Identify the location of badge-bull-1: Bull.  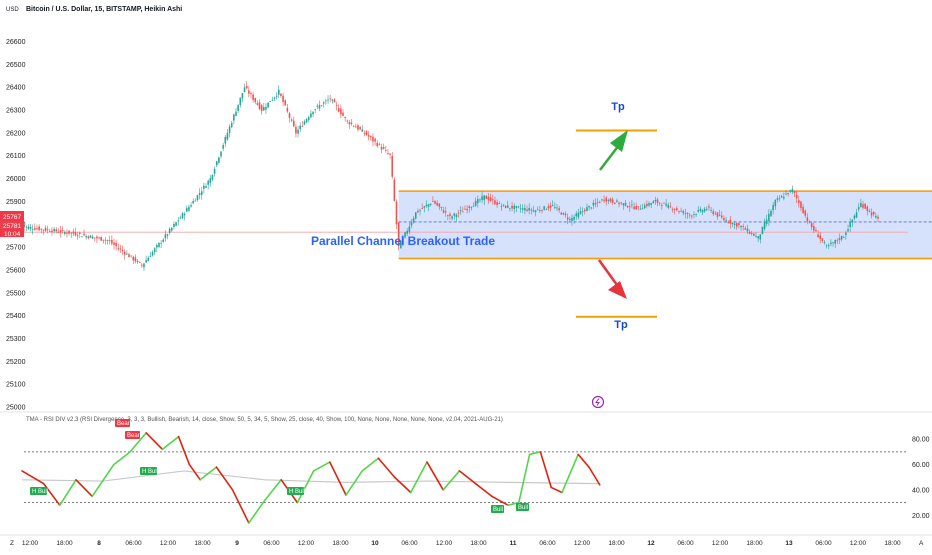
(497, 509).